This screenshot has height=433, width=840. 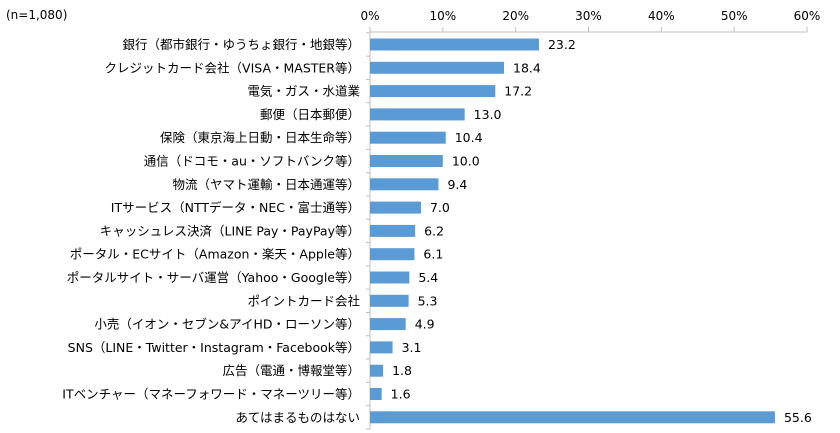 What do you see at coordinates (798, 417) in the screenshot?
I see `data-label: 55.6` at bounding box center [798, 417].